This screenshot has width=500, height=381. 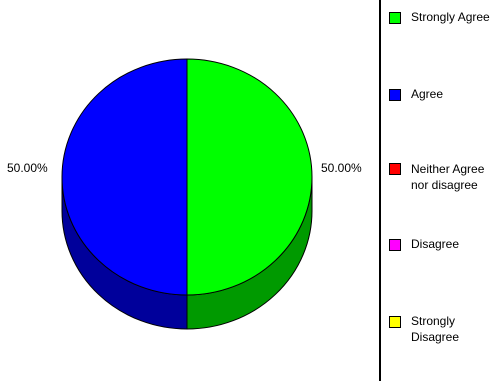 What do you see at coordinates (380, 190) in the screenshot?
I see `legend-divider` at bounding box center [380, 190].